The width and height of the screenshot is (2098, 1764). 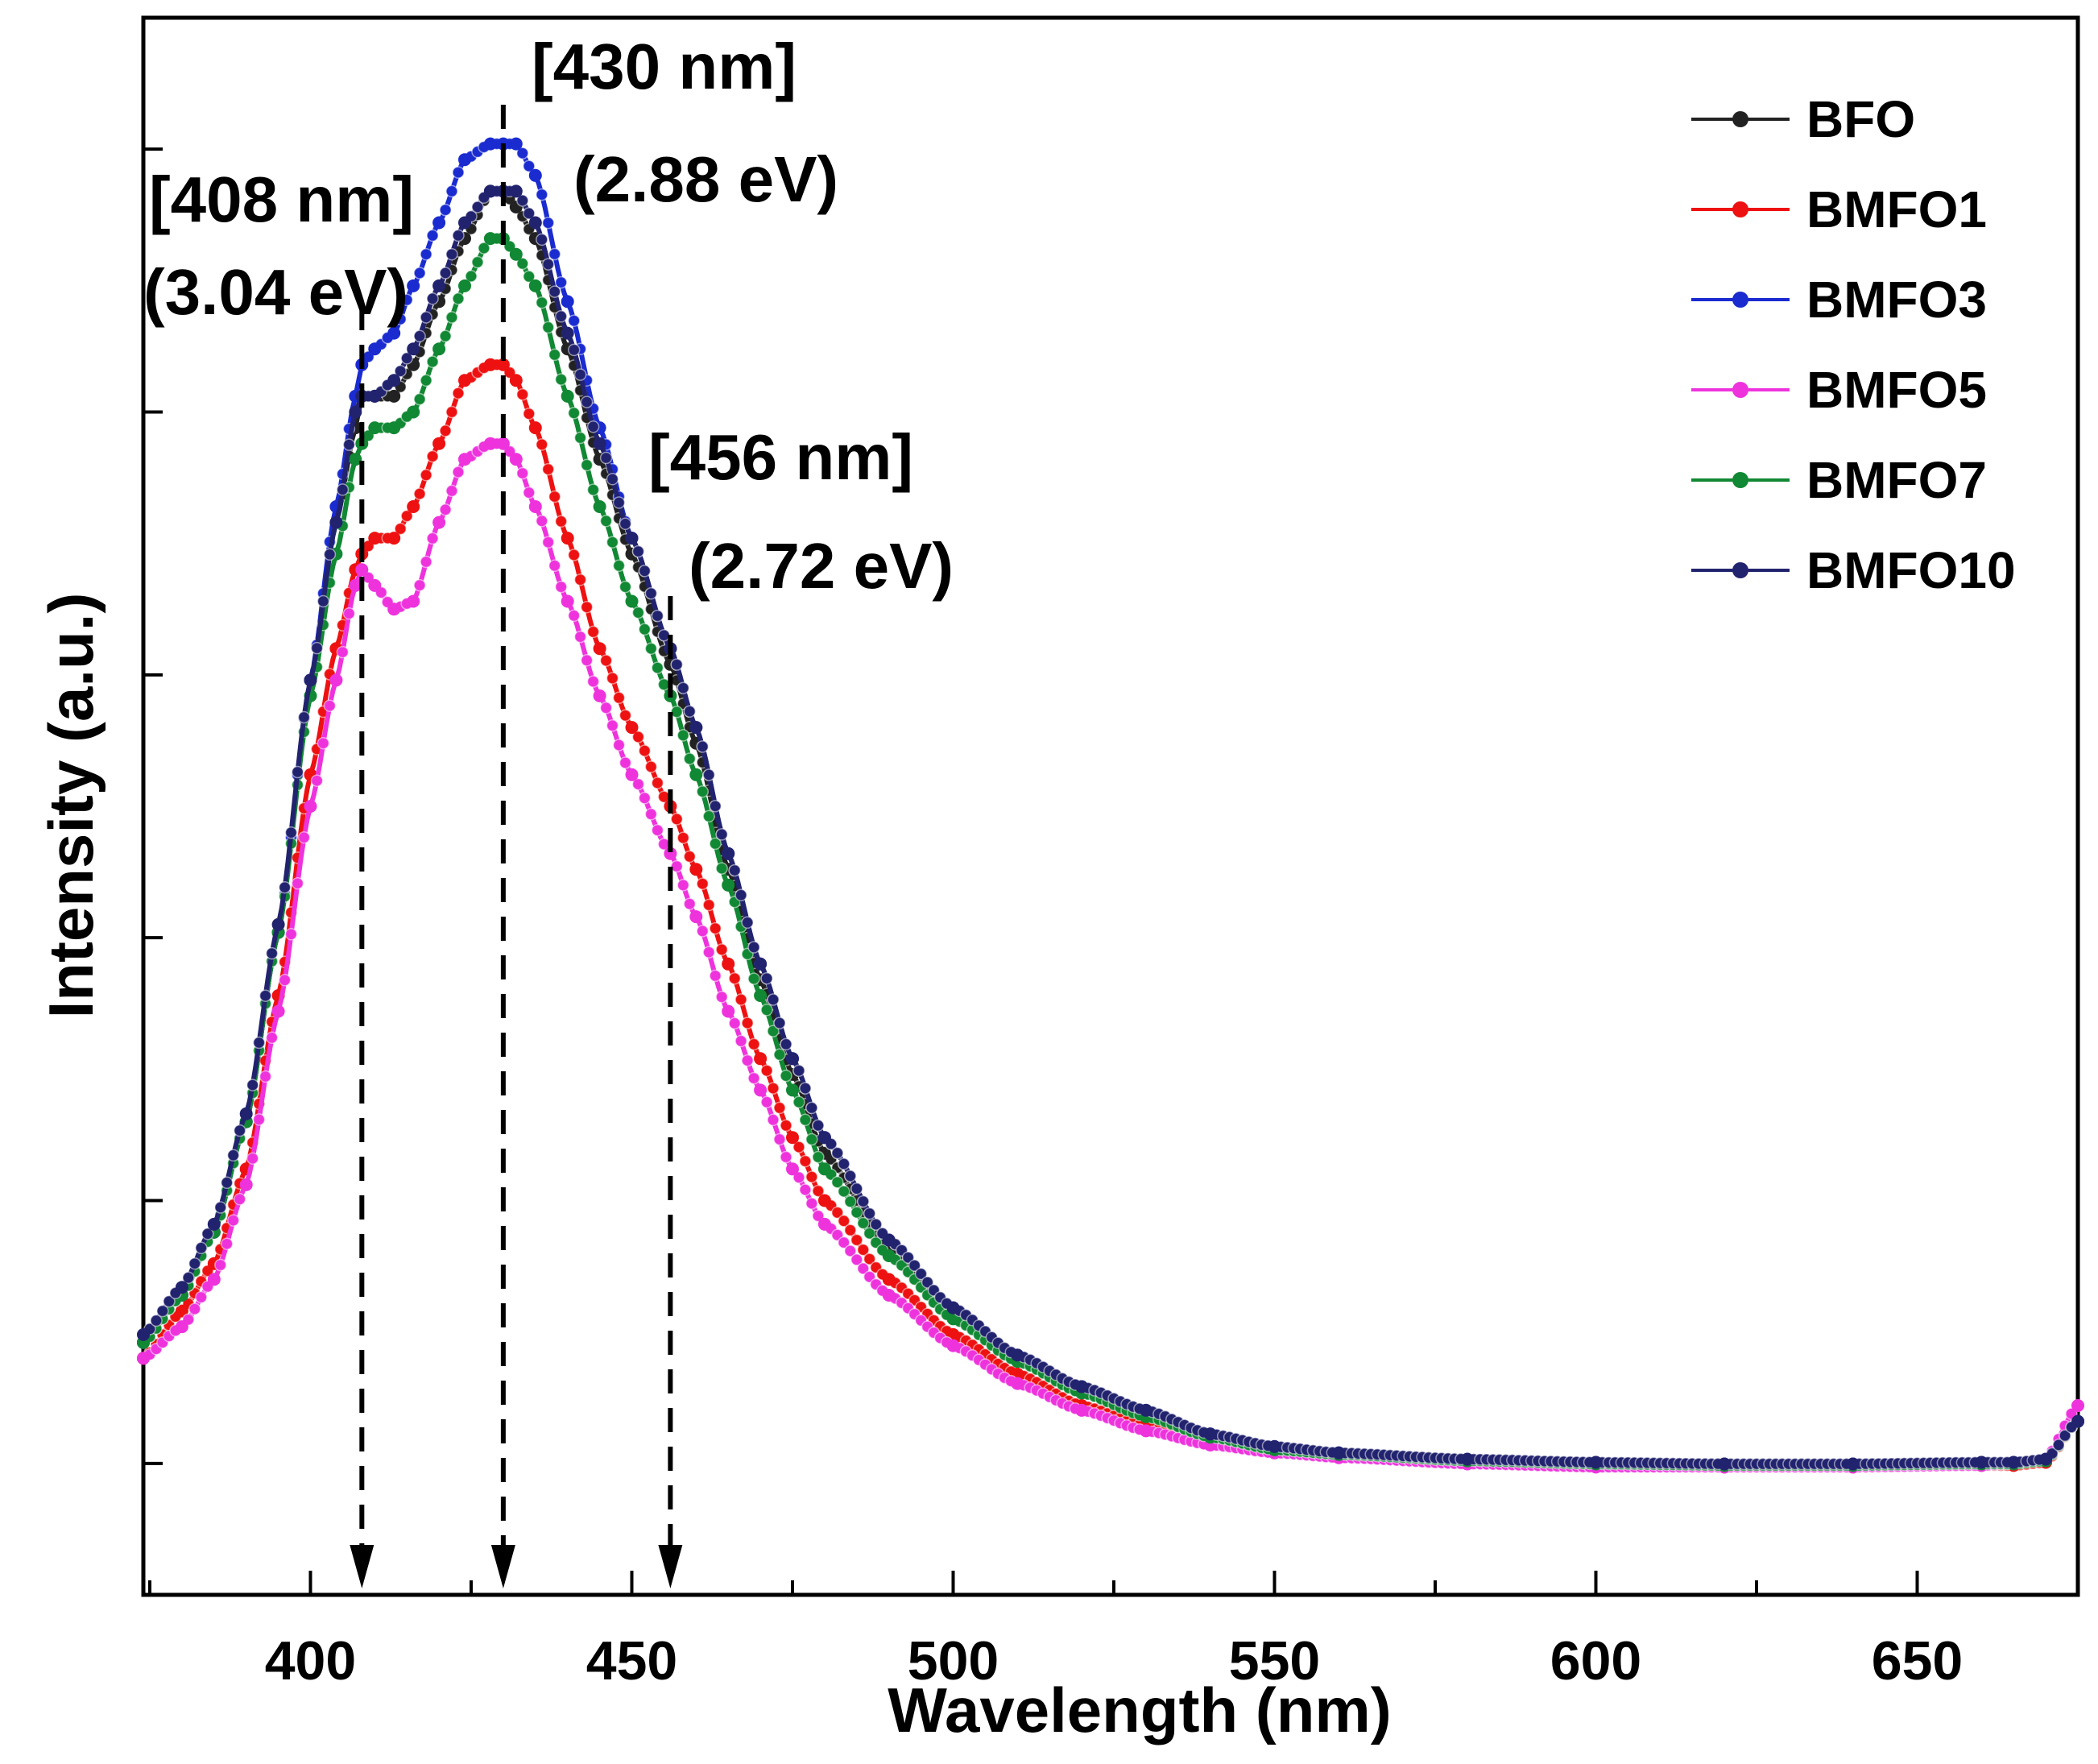 I want to click on legend-item-bmfo5: BMFO5, so click(x=1839, y=390).